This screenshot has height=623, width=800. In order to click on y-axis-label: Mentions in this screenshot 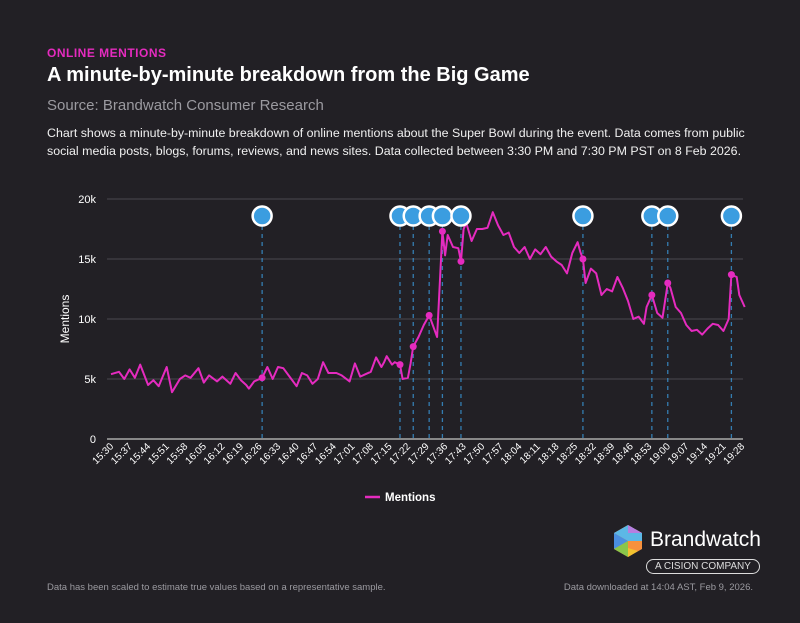, I will do `click(65, 319)`.